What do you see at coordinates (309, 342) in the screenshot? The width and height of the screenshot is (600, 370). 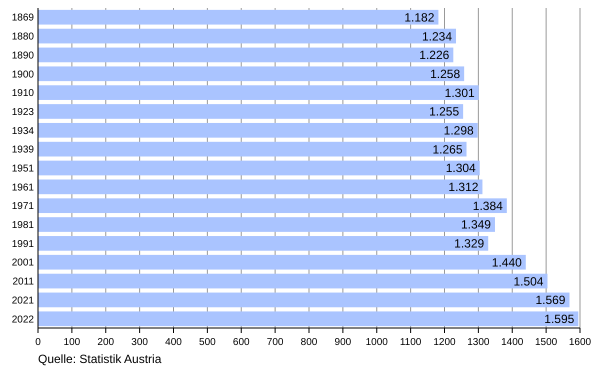 I see `x-tick-label: 800` at bounding box center [309, 342].